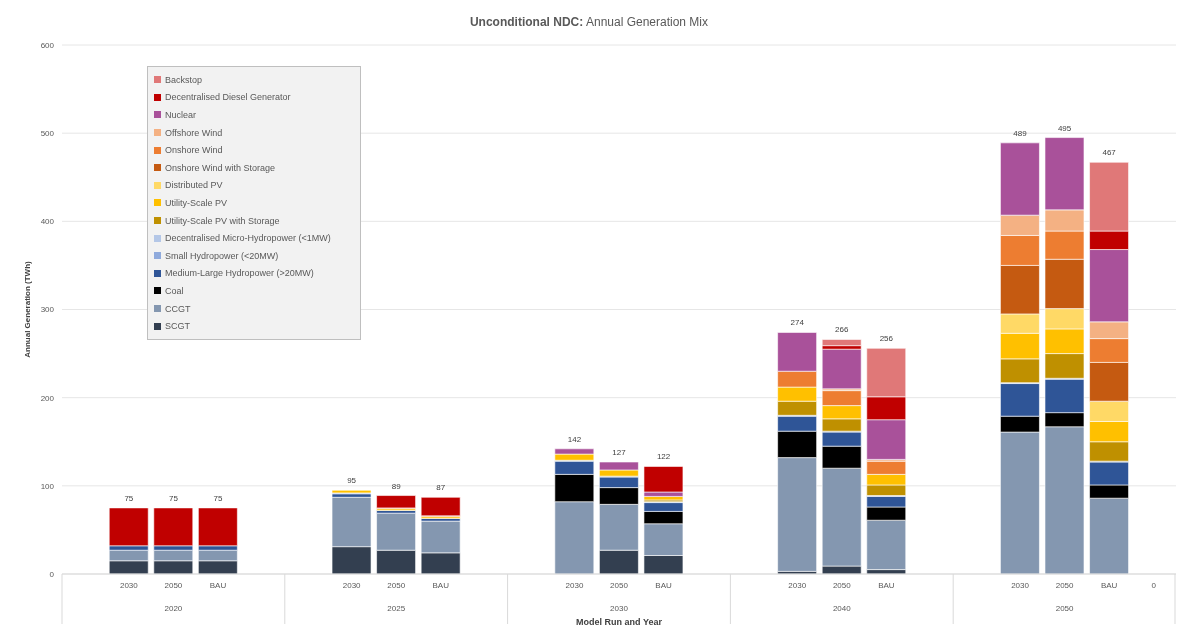 The width and height of the screenshot is (1178, 641). Describe the element at coordinates (842, 608) in the screenshot. I see `text: 2040` at that location.